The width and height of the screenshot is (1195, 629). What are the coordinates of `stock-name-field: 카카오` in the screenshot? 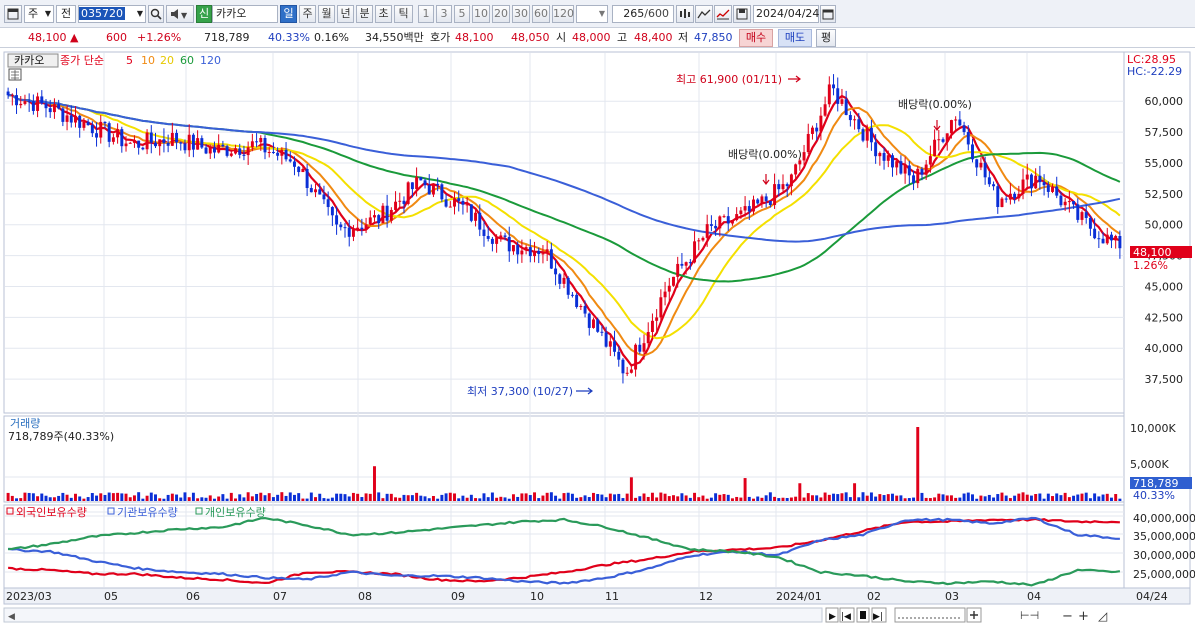 It's located at (245, 14).